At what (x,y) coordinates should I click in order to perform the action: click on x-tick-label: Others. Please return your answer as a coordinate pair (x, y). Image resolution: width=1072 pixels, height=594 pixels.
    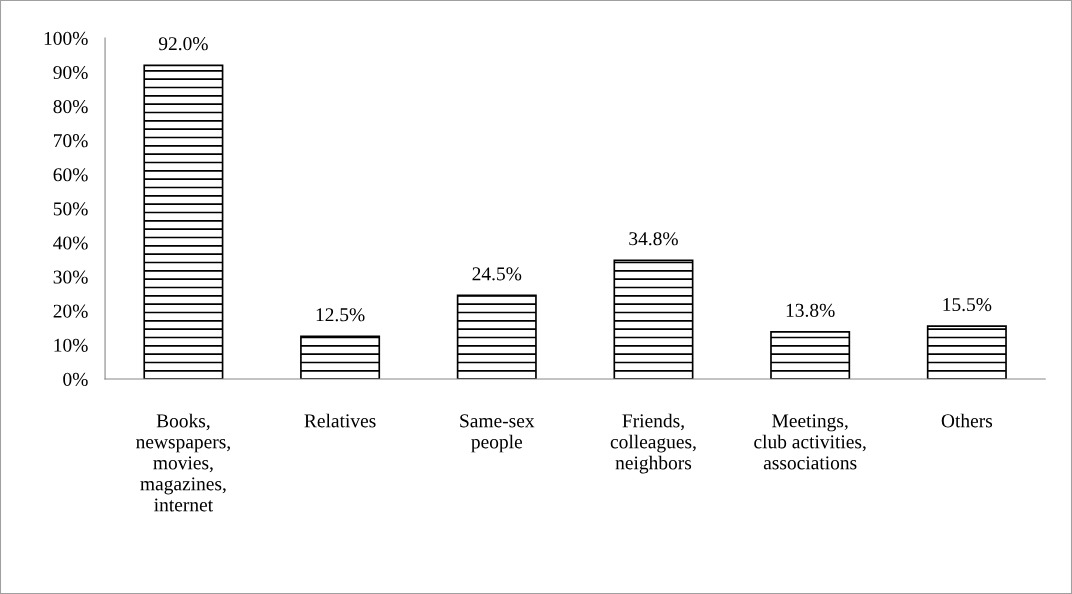
    Looking at the image, I should click on (967, 420).